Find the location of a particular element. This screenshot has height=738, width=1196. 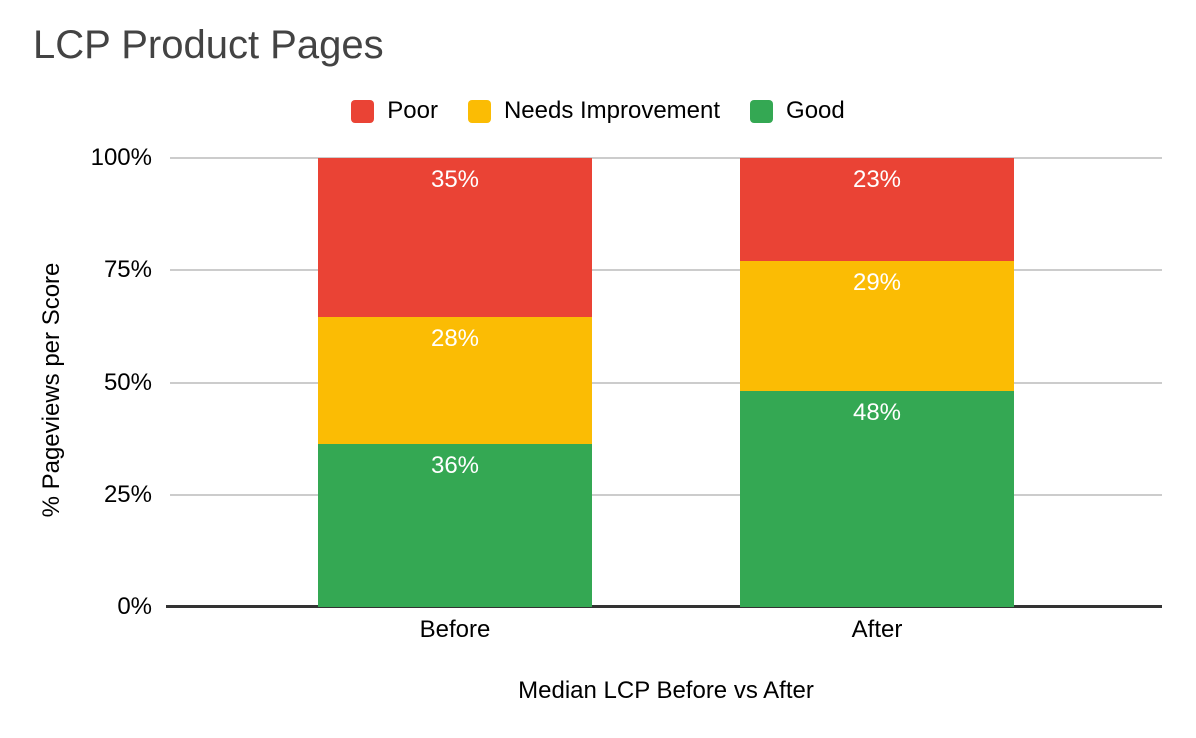

bar-before: 36% 28% 35% is located at coordinates (455, 382).